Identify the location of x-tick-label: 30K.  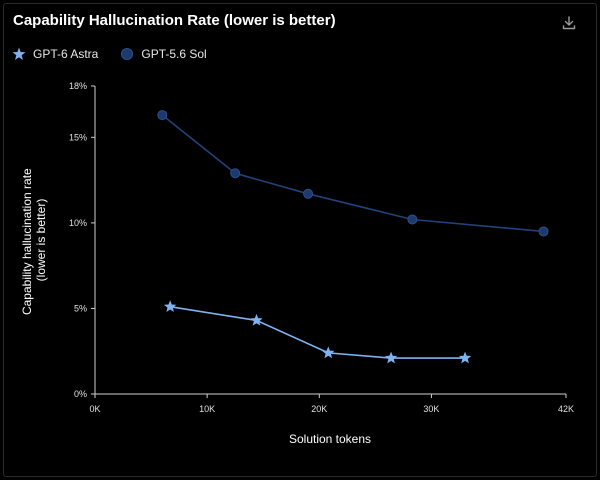
(431, 409).